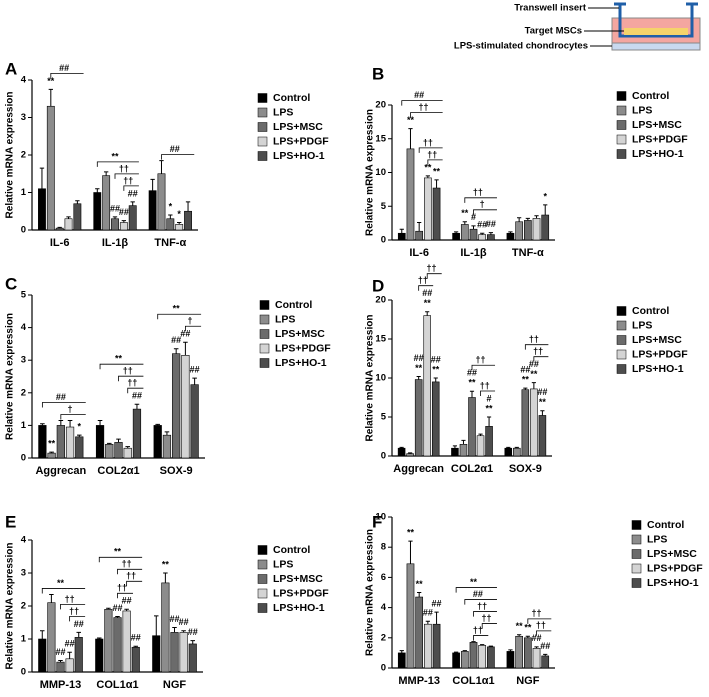  What do you see at coordinates (298, 127) in the screenshot?
I see `legend-label: LPS+MSC` at bounding box center [298, 127].